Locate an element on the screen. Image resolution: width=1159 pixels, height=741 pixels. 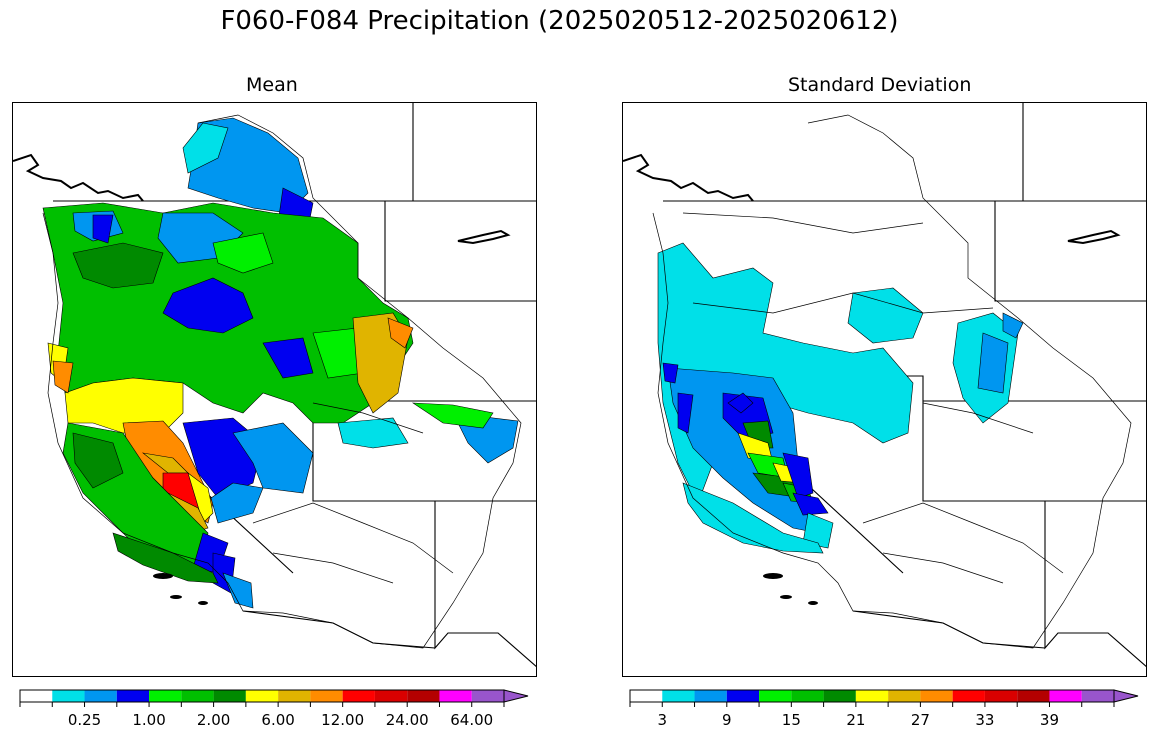
mean-colorbar is located at coordinates (274, 698).